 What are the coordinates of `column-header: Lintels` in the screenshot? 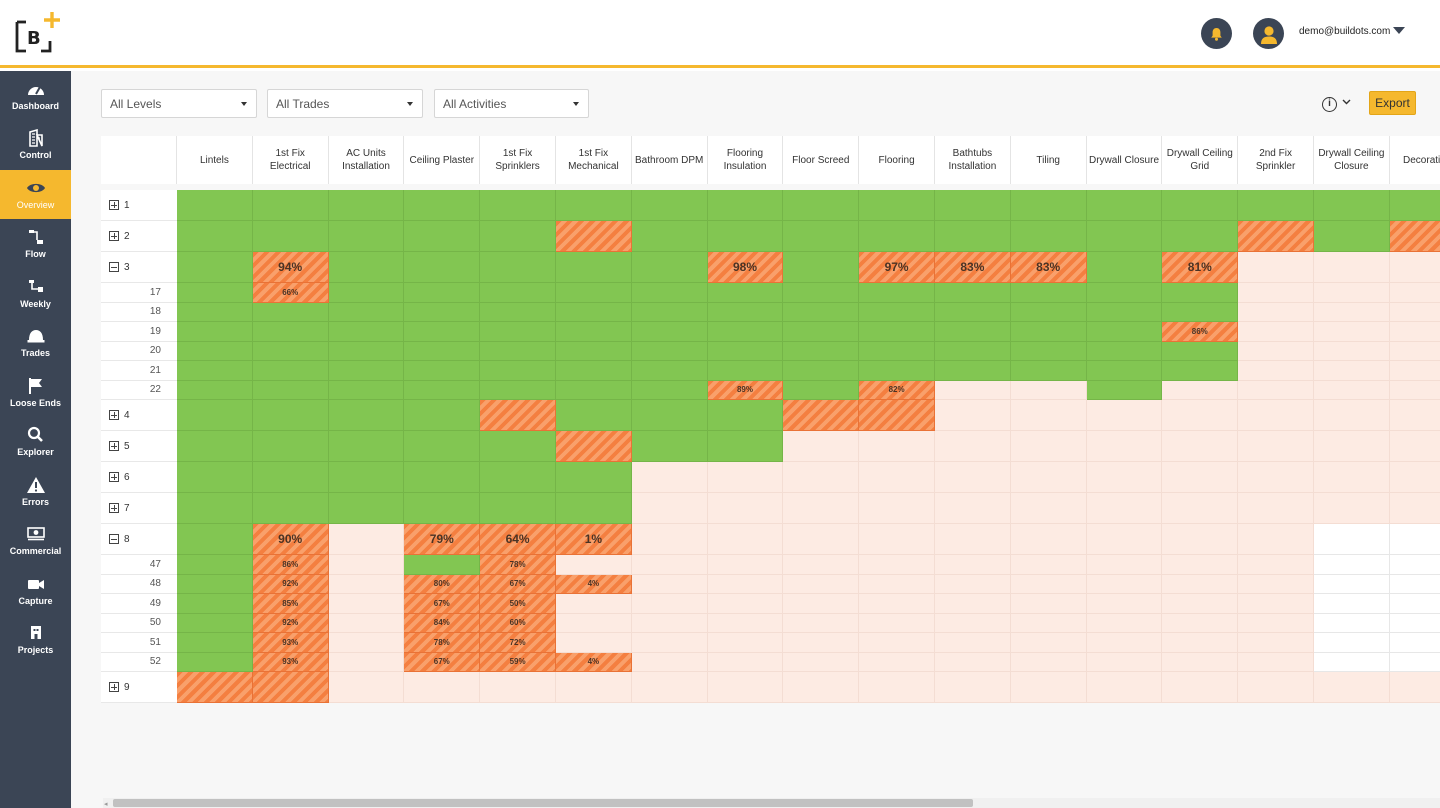 It's located at (215, 160).